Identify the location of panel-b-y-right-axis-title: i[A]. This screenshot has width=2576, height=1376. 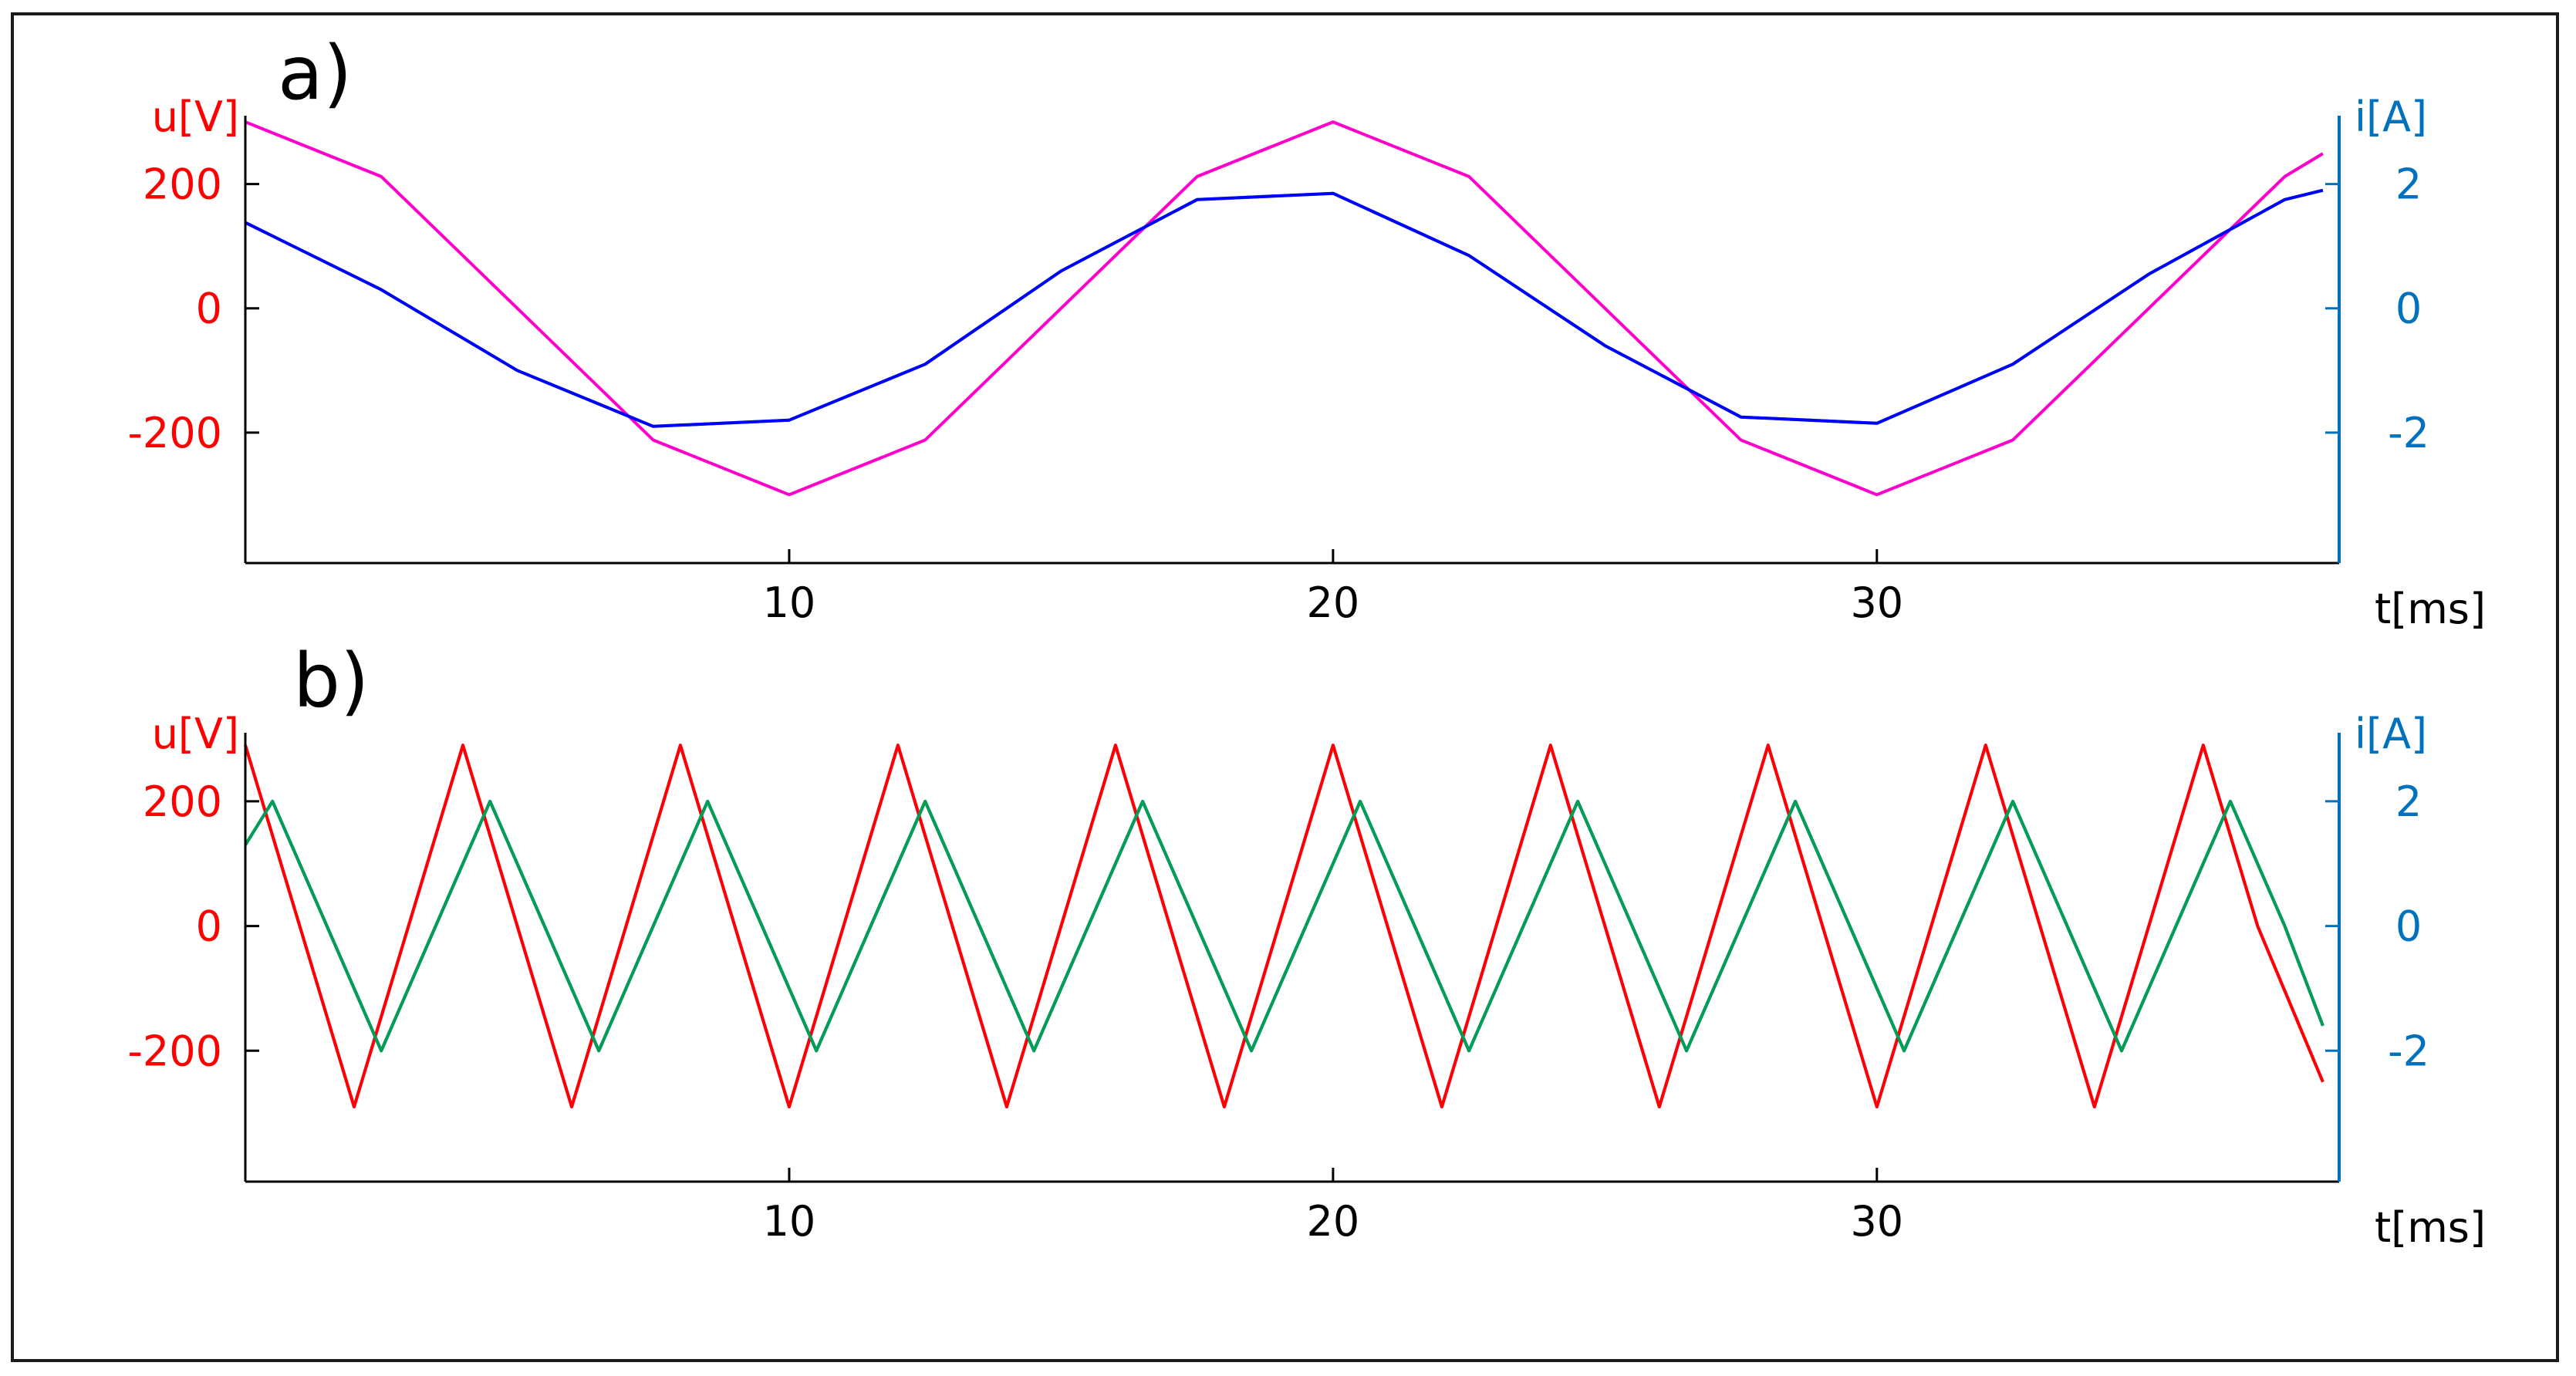
(2391, 734).